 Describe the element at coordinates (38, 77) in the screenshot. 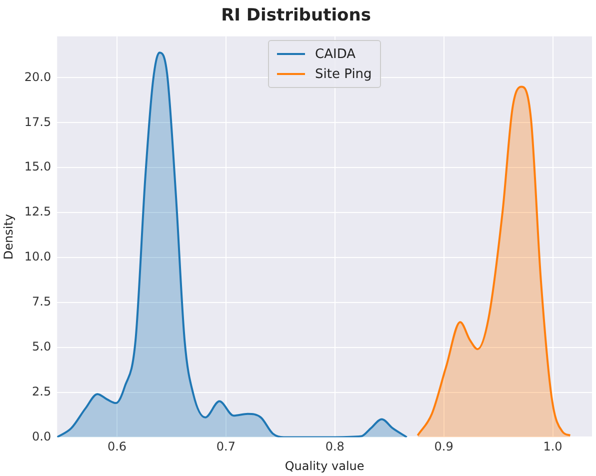

I see `y-tick-label: 20.0` at that location.